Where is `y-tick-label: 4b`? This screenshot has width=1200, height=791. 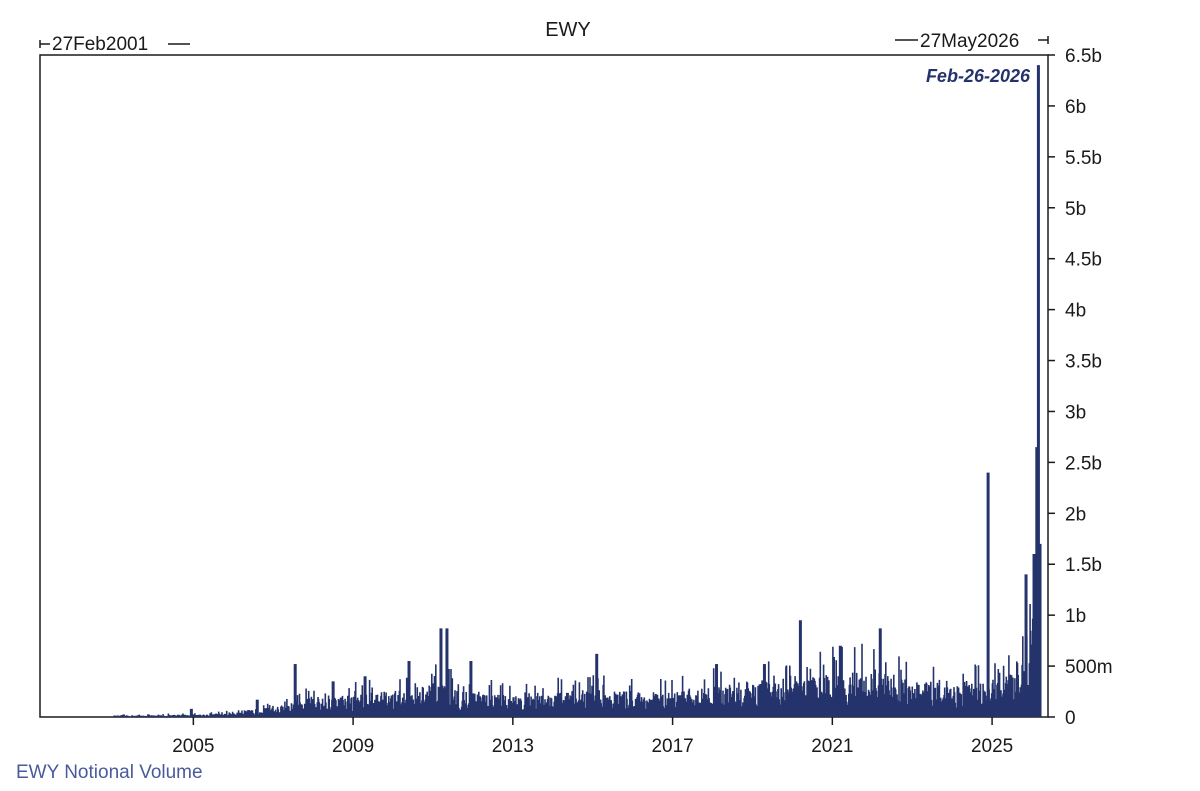 y-tick-label: 4b is located at coordinates (1075, 311).